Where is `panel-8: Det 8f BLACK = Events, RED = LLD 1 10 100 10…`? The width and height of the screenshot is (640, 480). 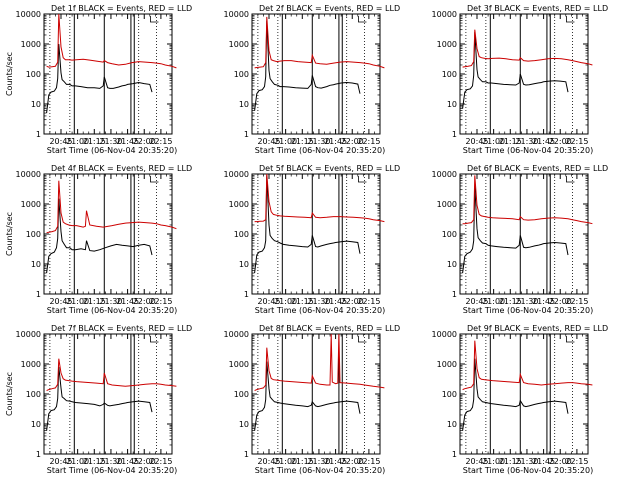
panel-8: Det 8f BLACK = Events, RED = LLD 1 10 100 10… is located at coordinates (312, 399).